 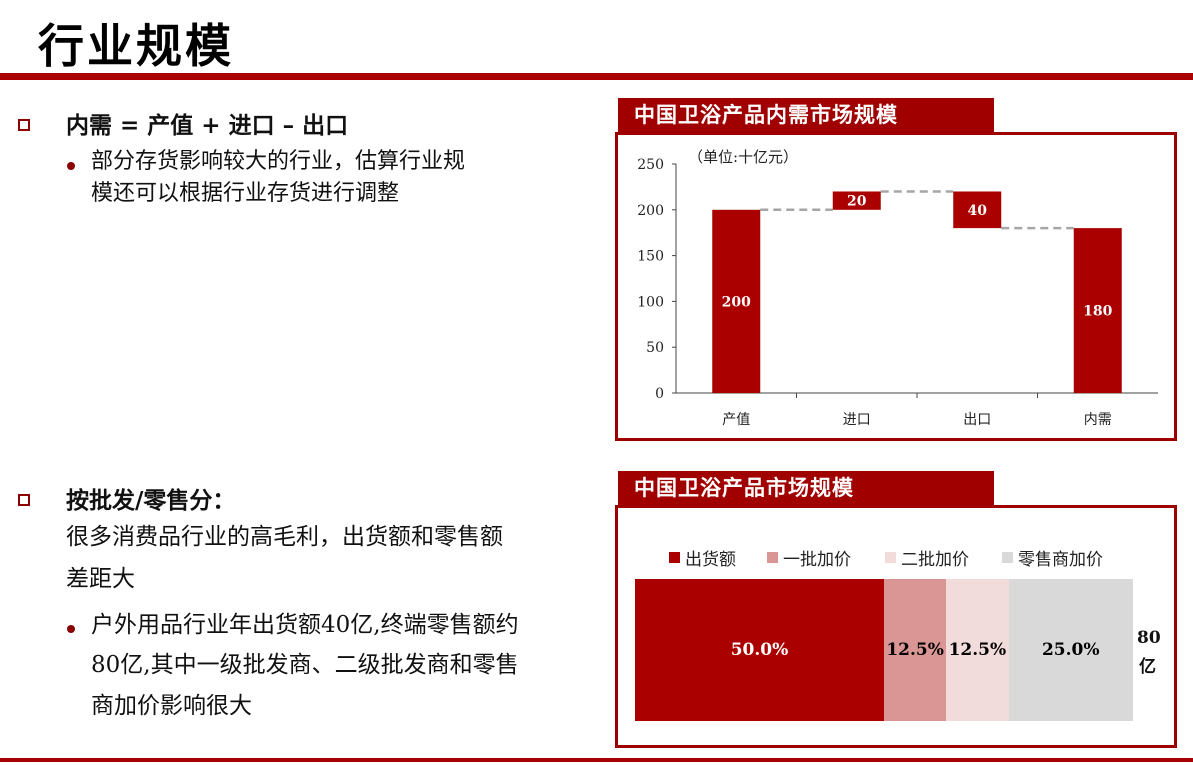 What do you see at coordinates (596, 760) in the screenshot?
I see `footer-divider` at bounding box center [596, 760].